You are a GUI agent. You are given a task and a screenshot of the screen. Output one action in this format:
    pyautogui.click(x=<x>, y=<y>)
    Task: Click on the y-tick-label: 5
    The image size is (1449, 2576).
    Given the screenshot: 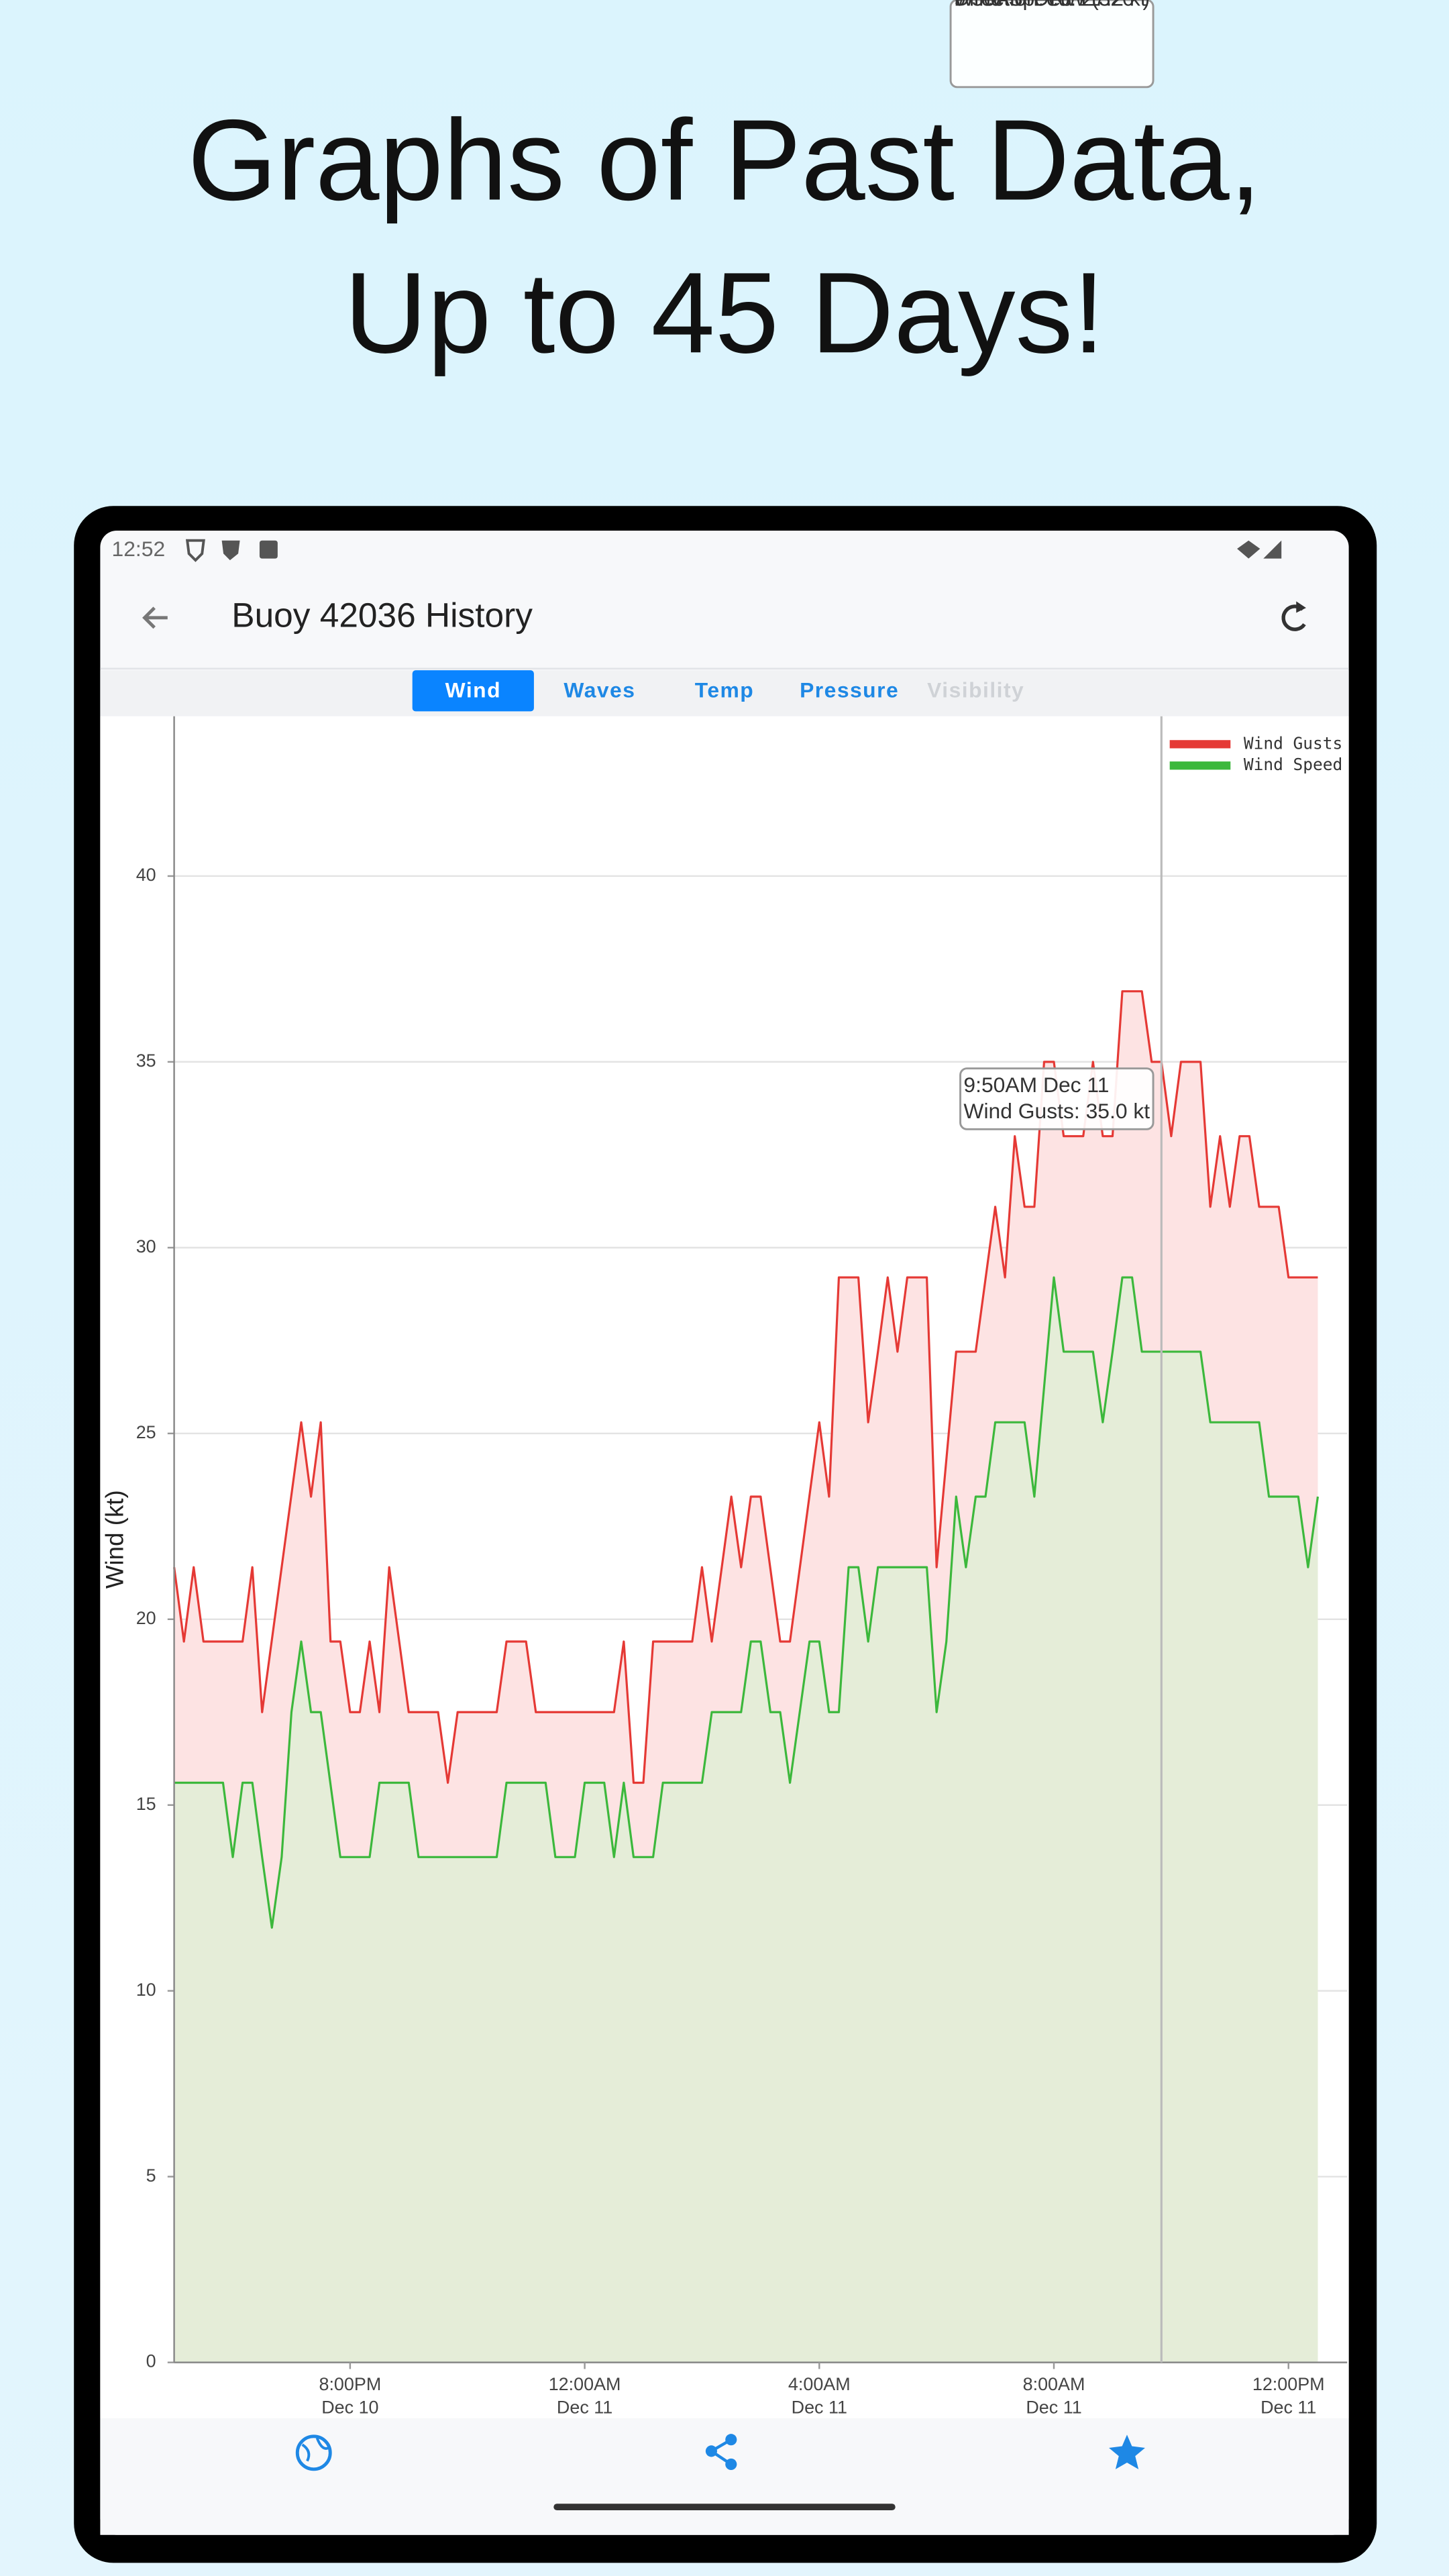 What is the action you would take?
    pyautogui.click(x=151, y=2175)
    